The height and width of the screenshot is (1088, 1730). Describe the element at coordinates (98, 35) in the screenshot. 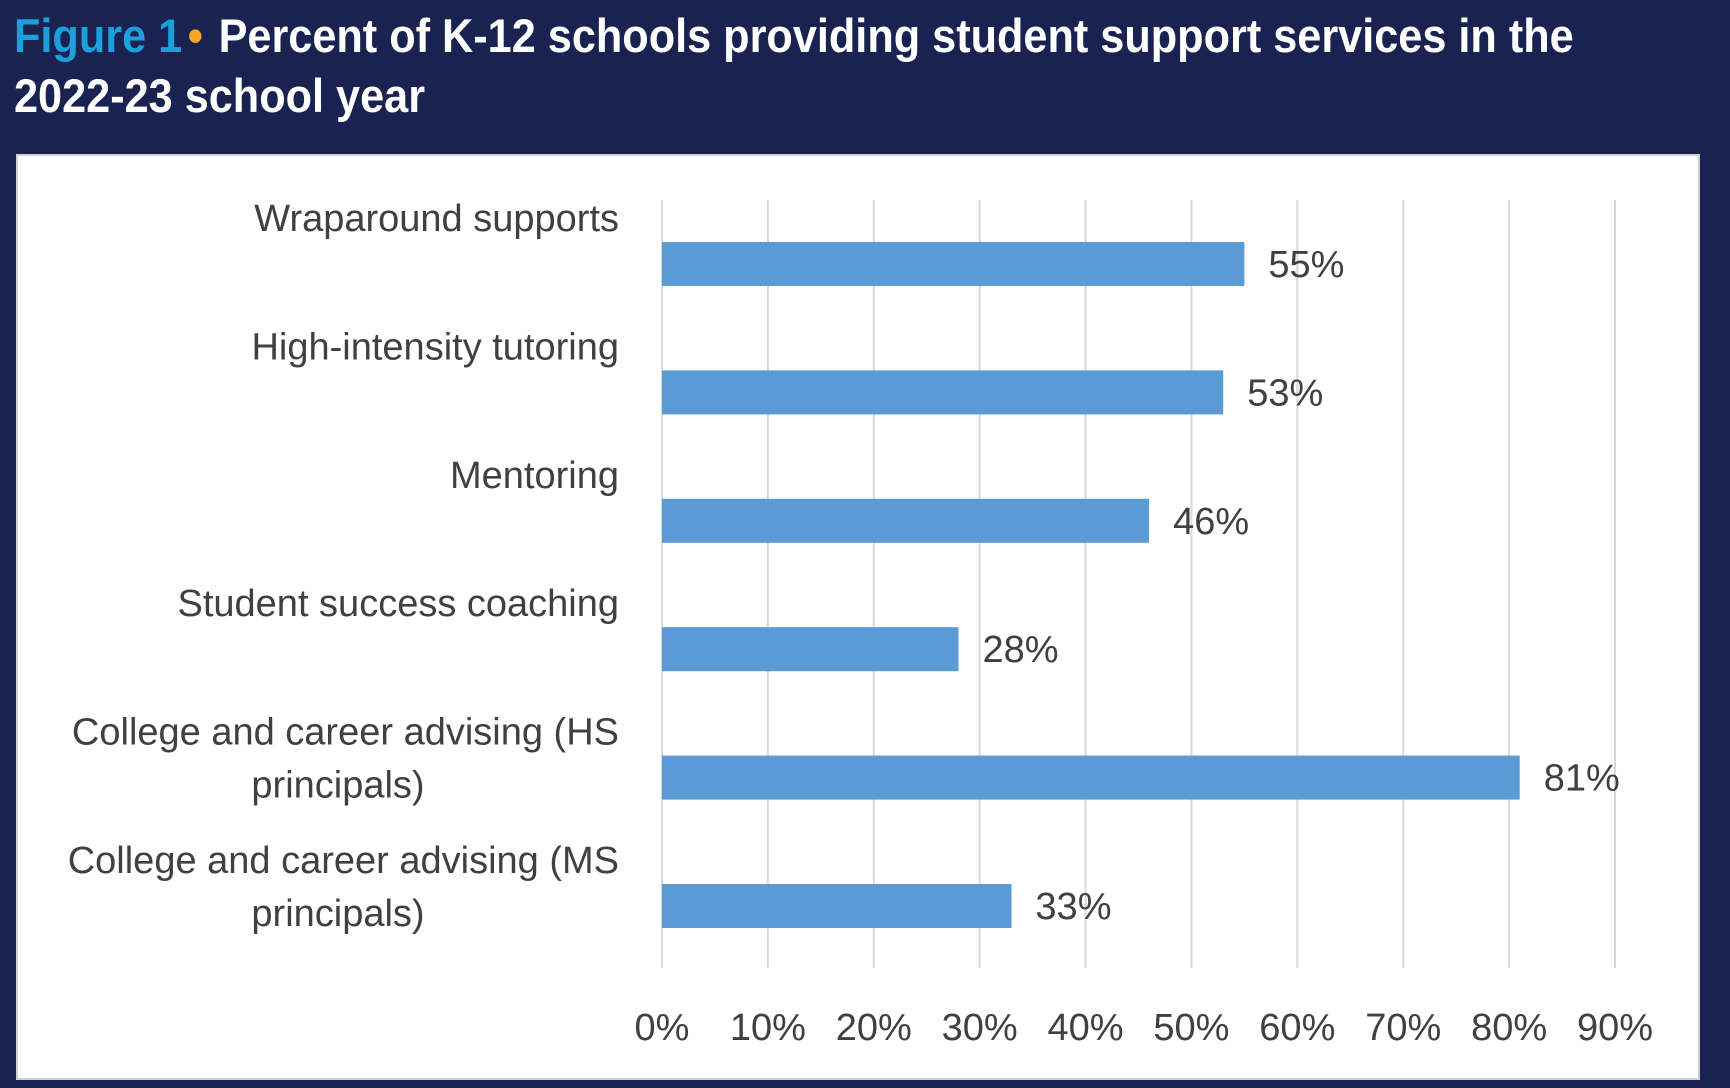

I see `figure-label: Figure 1` at that location.